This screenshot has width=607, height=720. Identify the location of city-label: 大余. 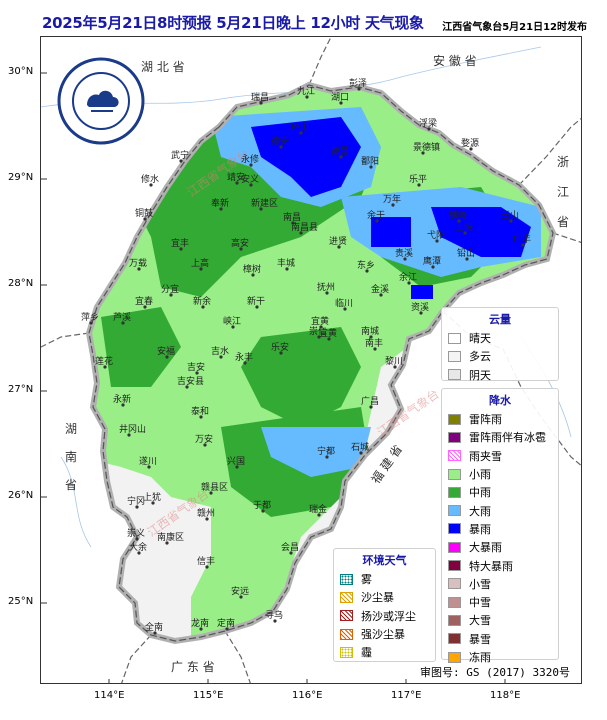
(138, 547).